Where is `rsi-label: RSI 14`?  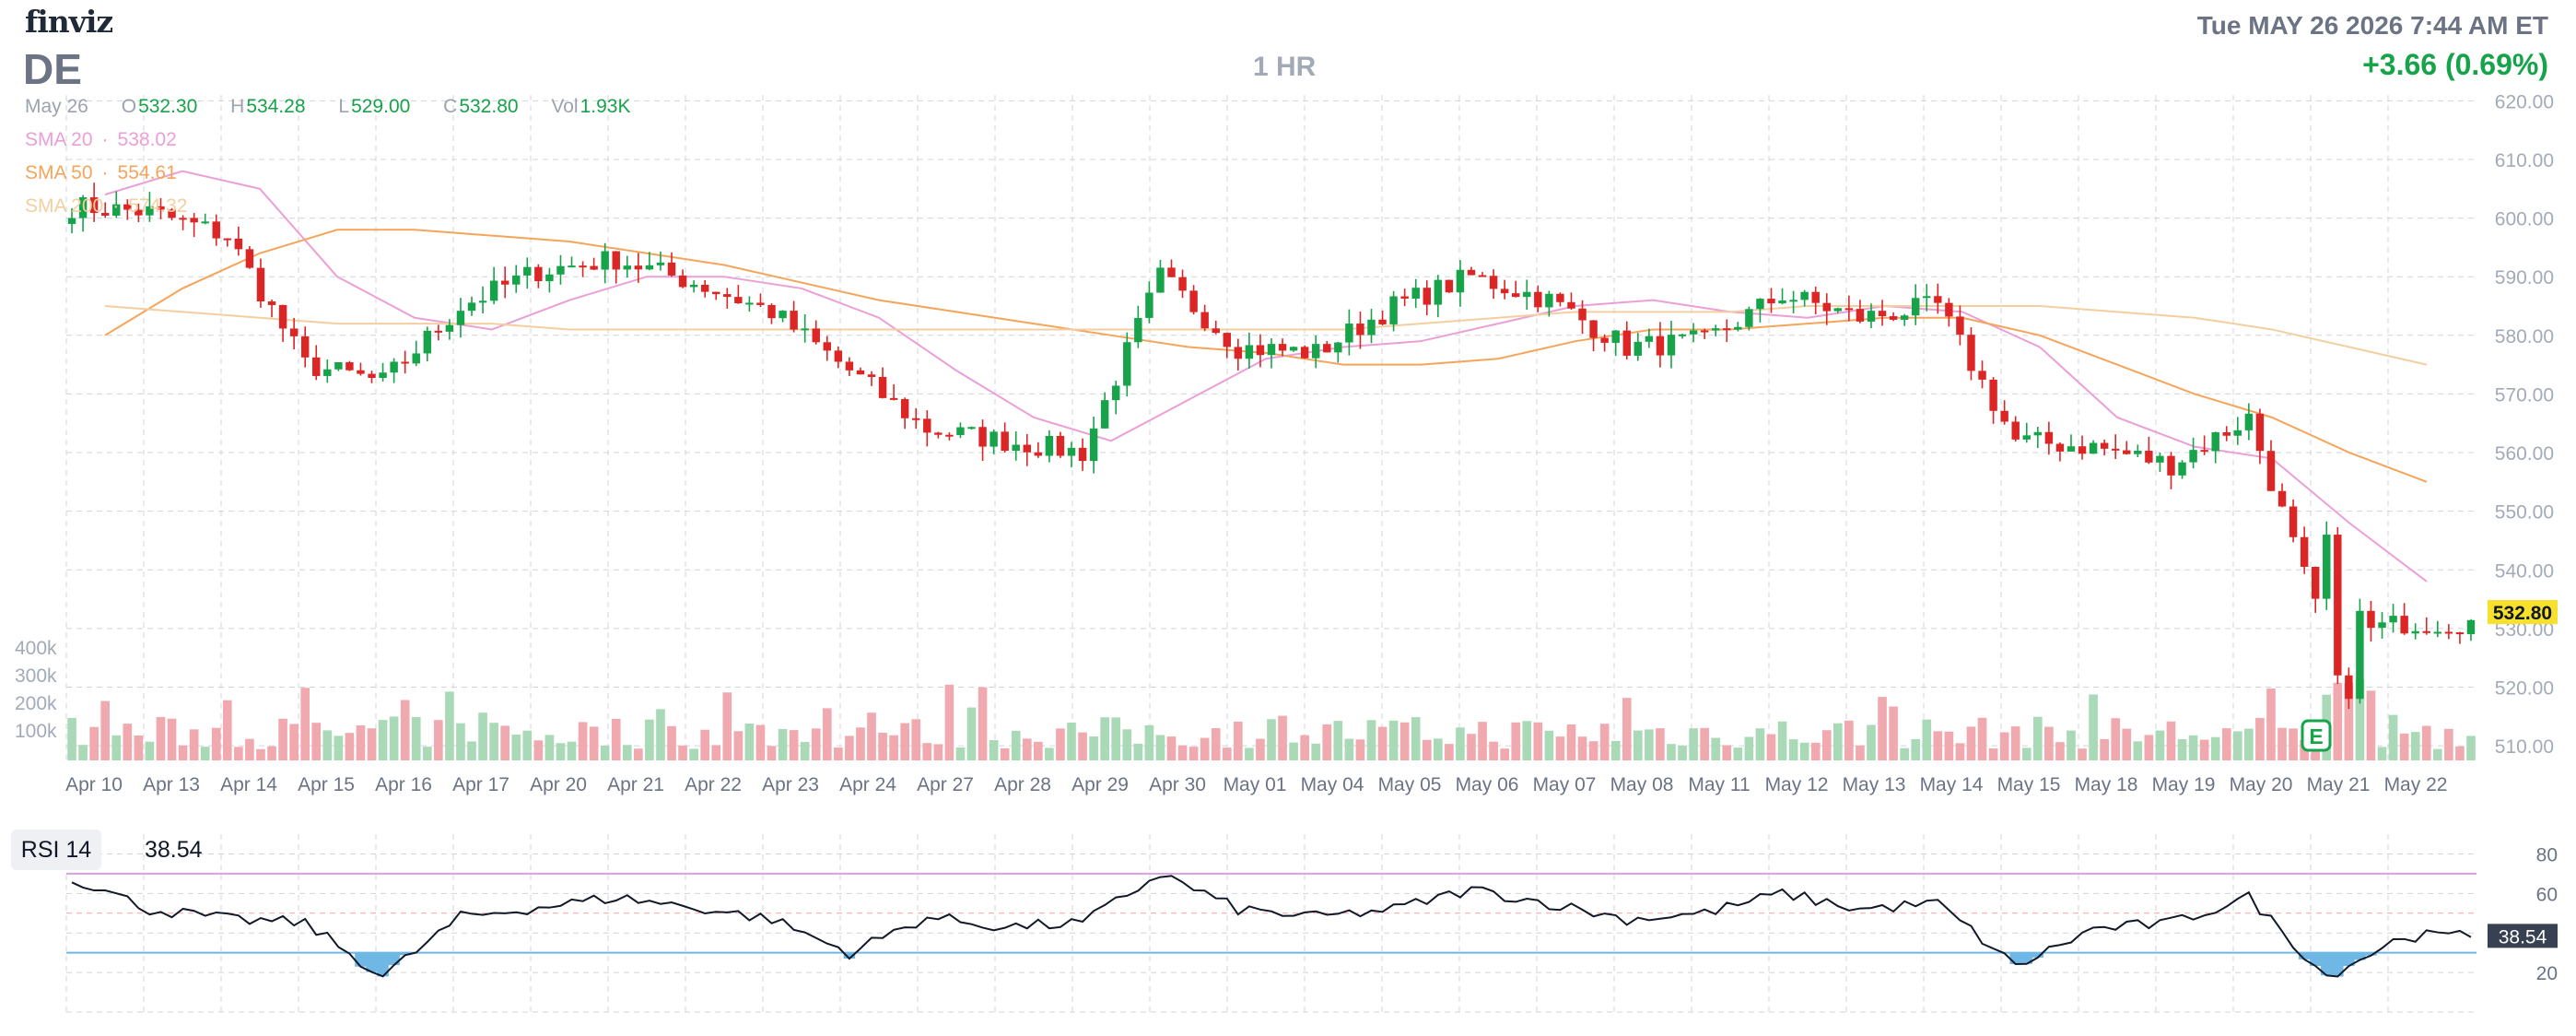
rsi-label: RSI 14 is located at coordinates (56, 850).